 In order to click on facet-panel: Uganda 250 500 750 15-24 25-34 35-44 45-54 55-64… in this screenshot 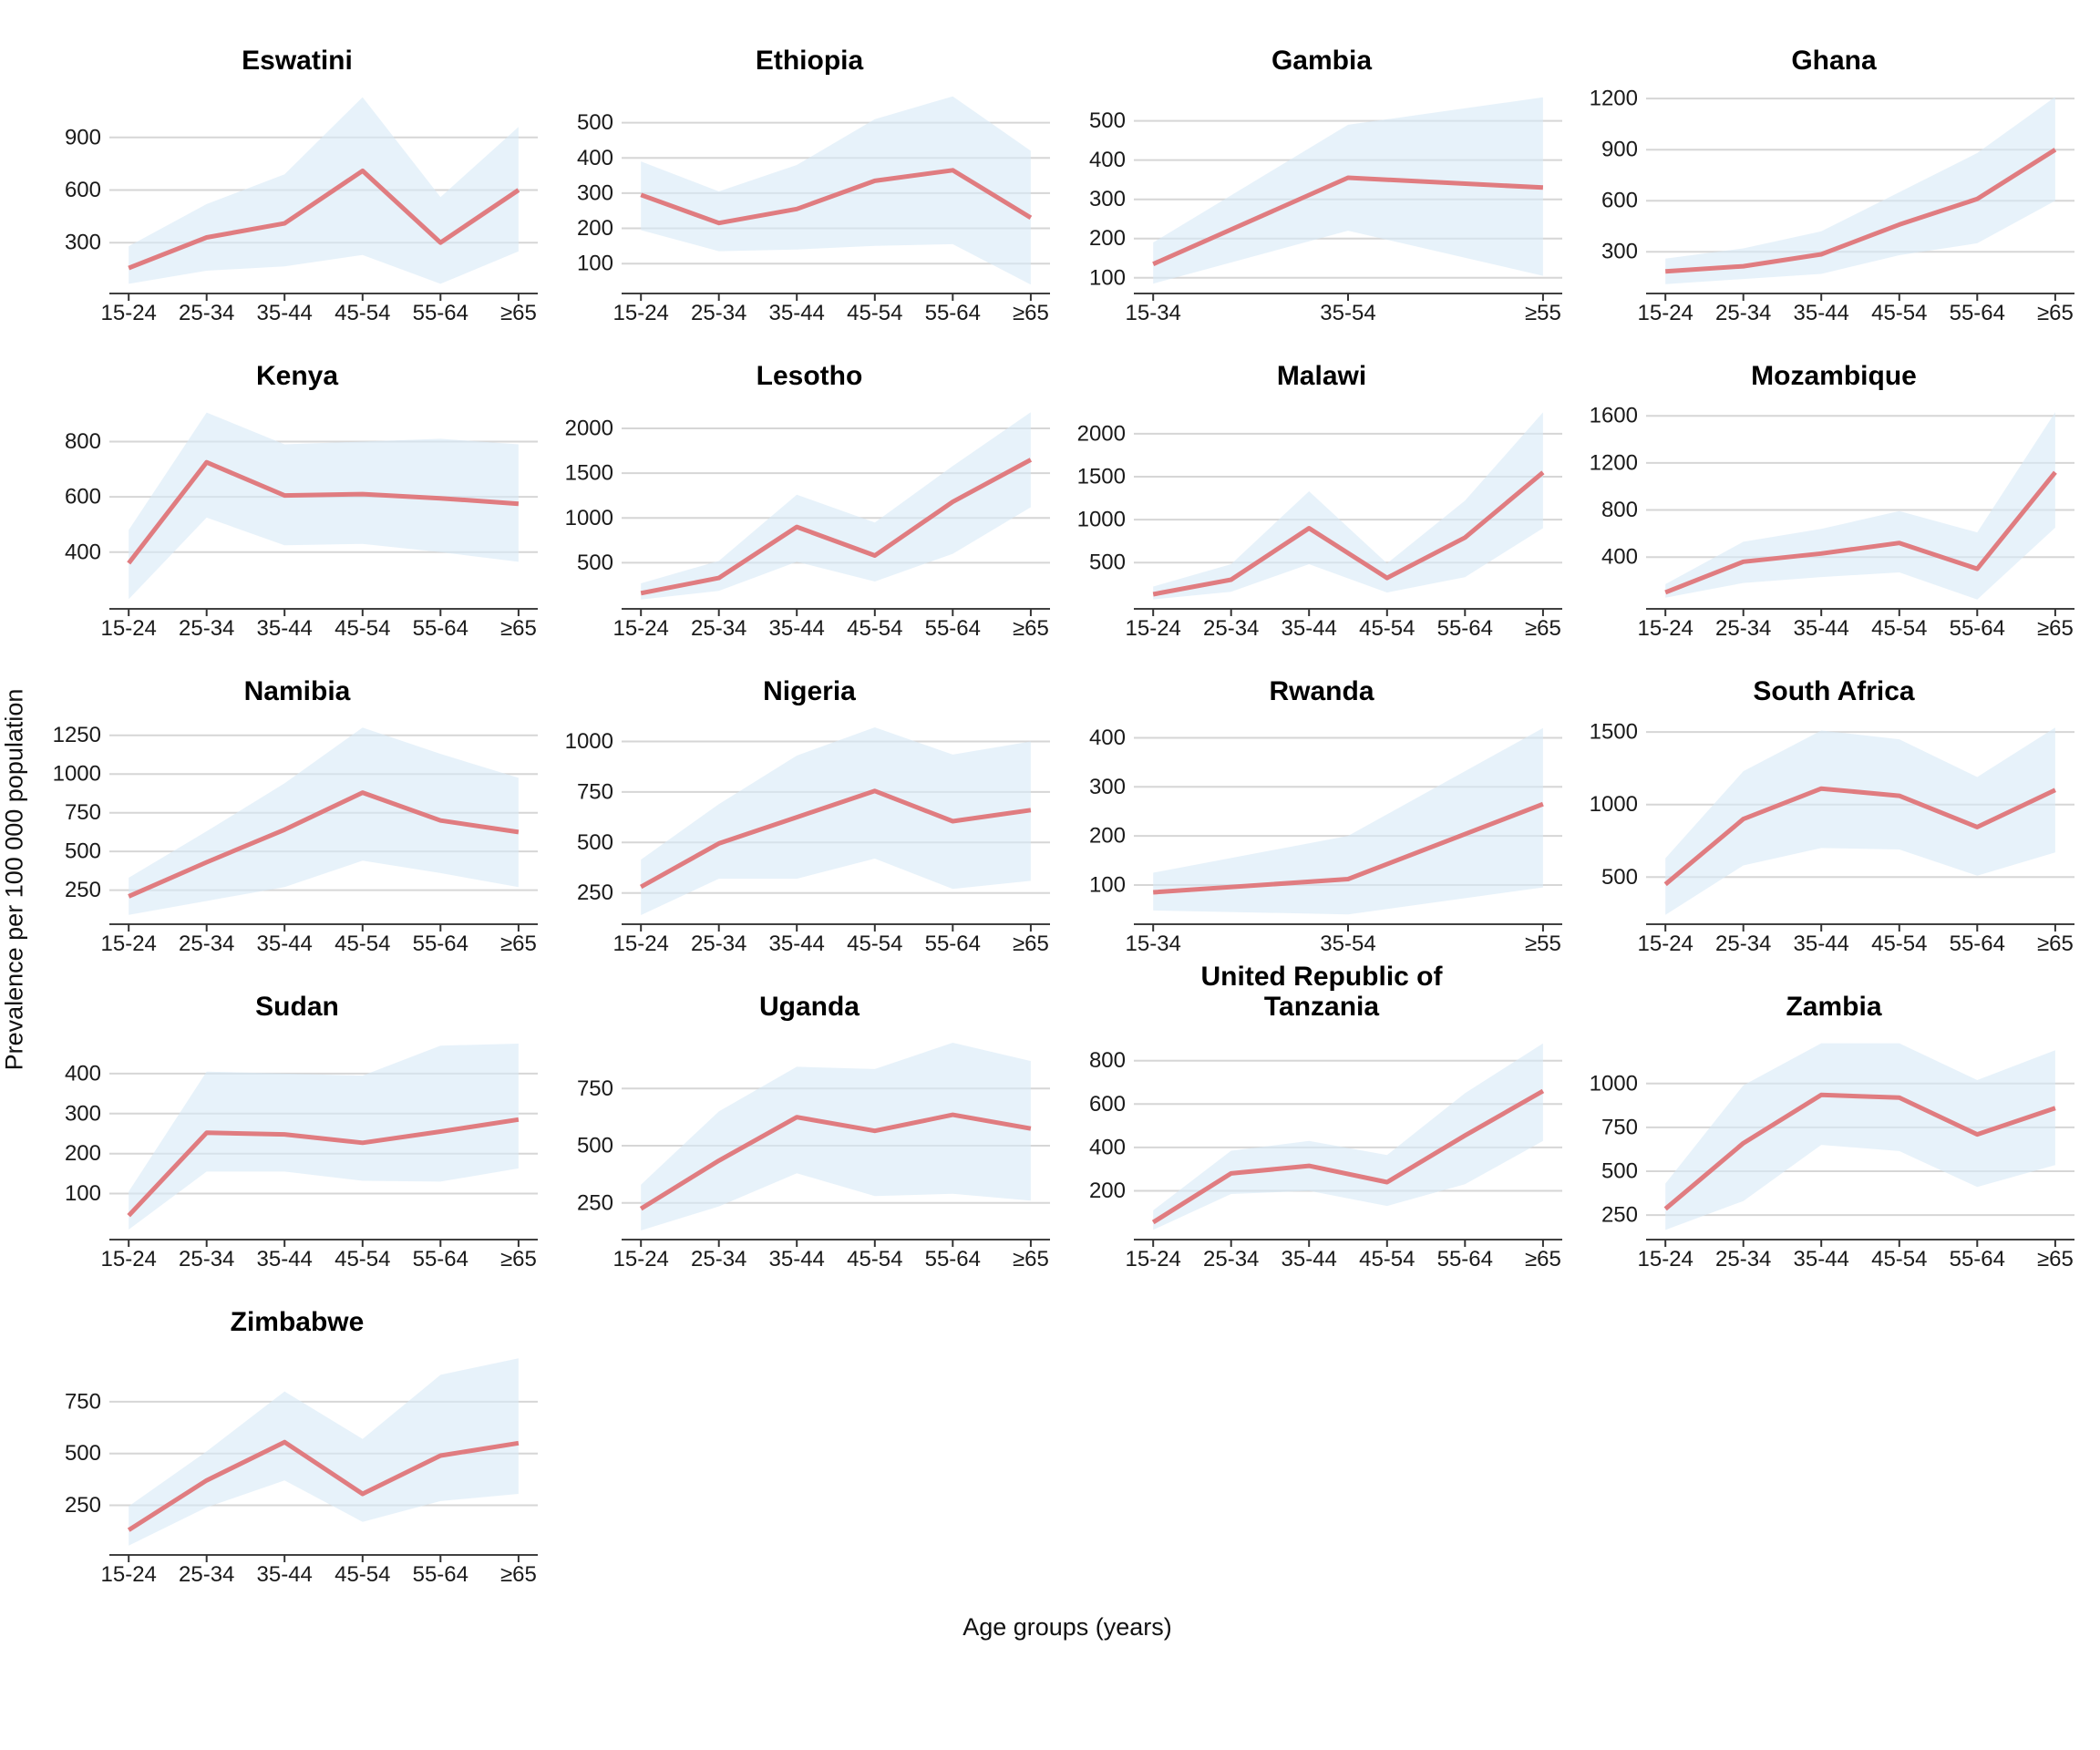, I will do `click(809, 1116)`.